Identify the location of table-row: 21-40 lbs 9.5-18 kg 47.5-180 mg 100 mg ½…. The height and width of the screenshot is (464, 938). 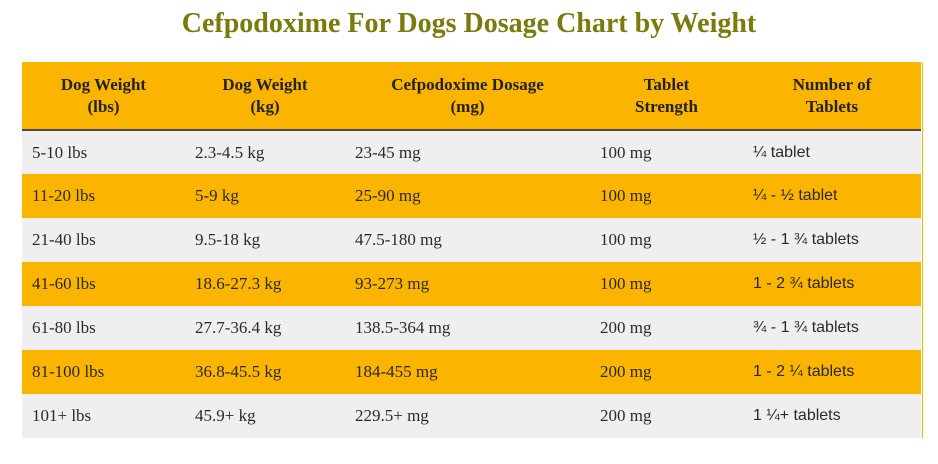
(471, 240).